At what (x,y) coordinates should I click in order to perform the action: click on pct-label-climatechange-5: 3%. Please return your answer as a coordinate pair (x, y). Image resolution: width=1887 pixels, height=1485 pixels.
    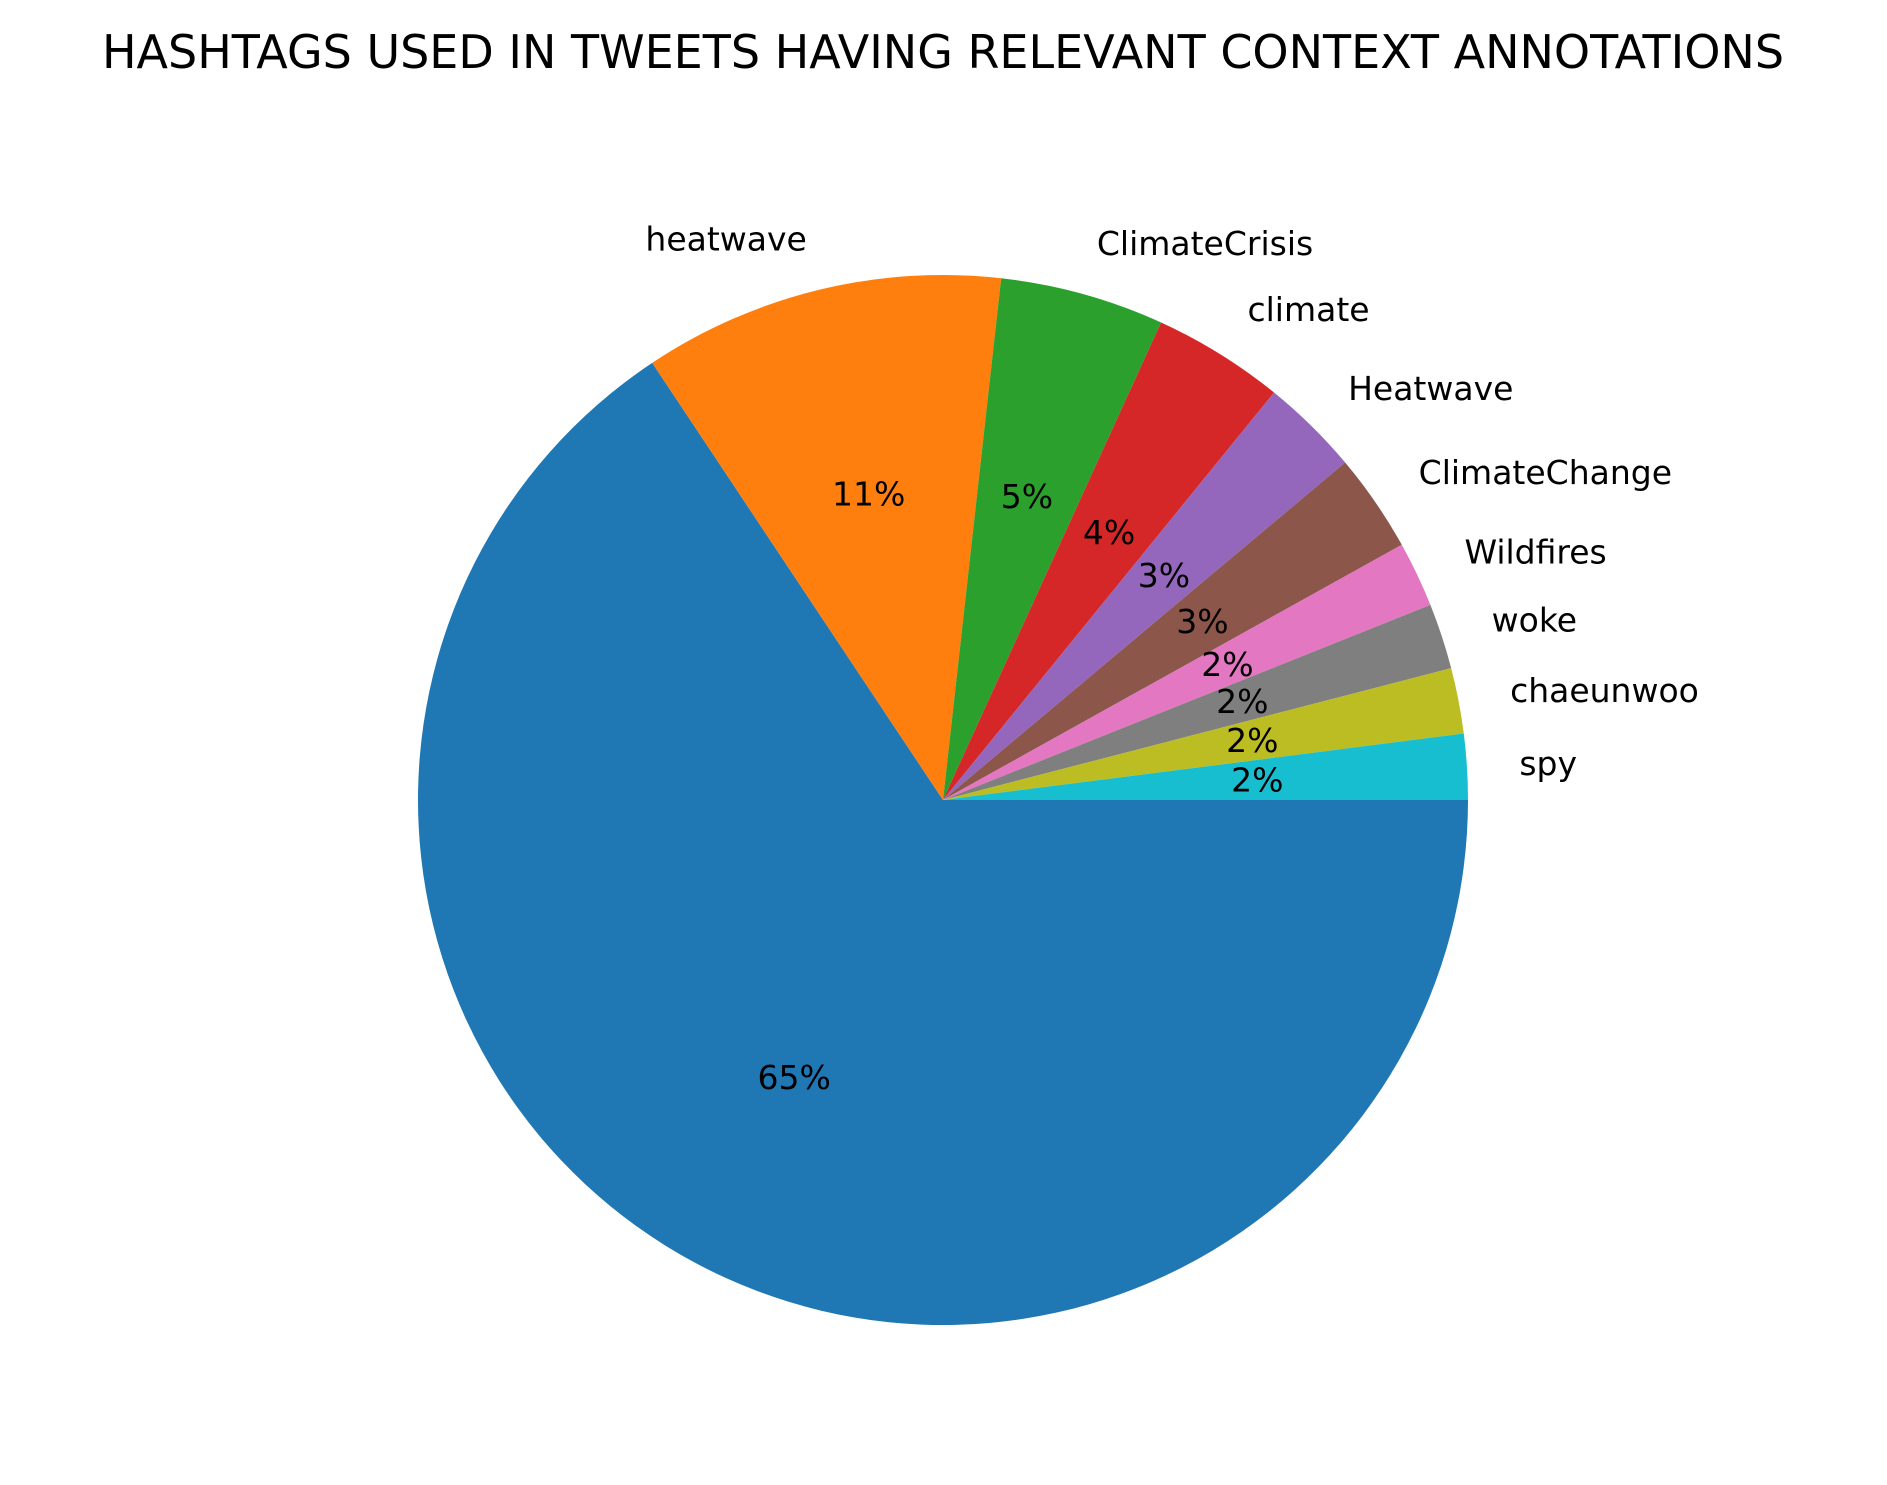
    Looking at the image, I should click on (1202, 621).